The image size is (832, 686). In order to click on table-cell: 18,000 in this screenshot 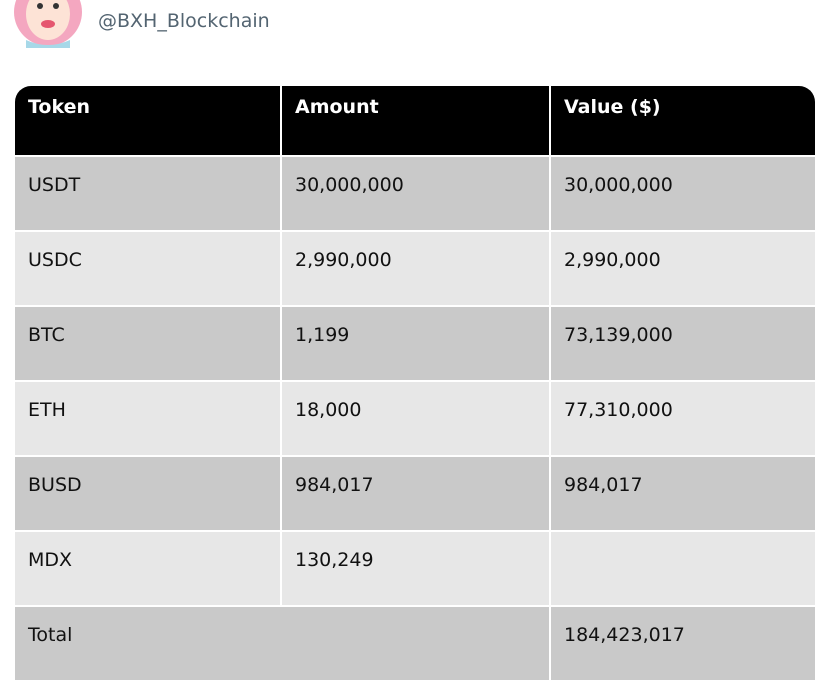, I will do `click(415, 418)`.